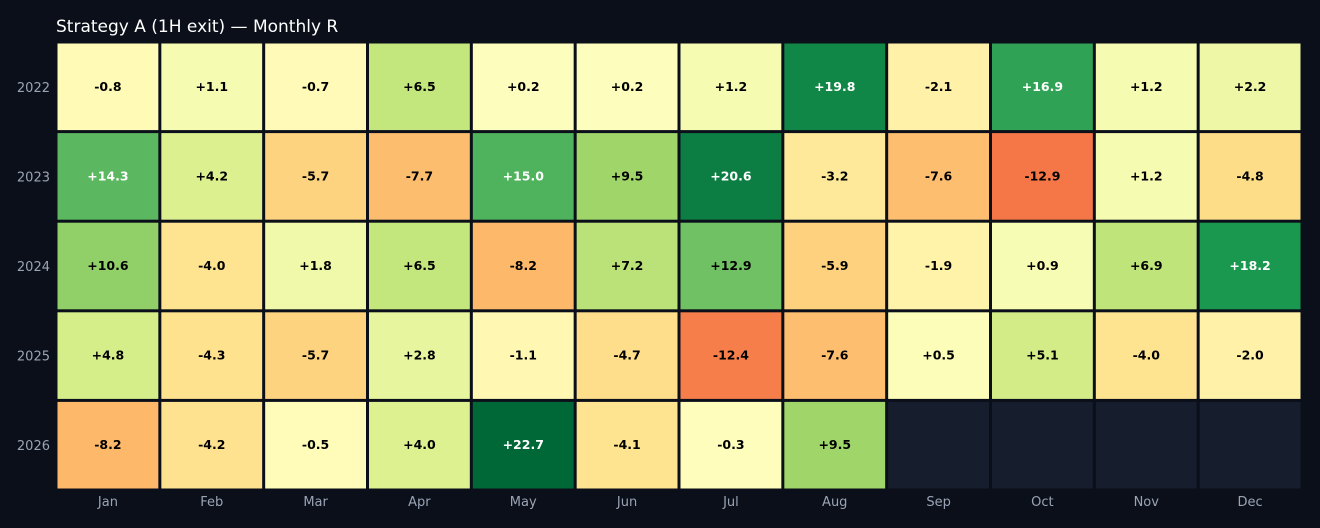 The image size is (1320, 528). I want to click on x-tick-label: May, so click(523, 502).